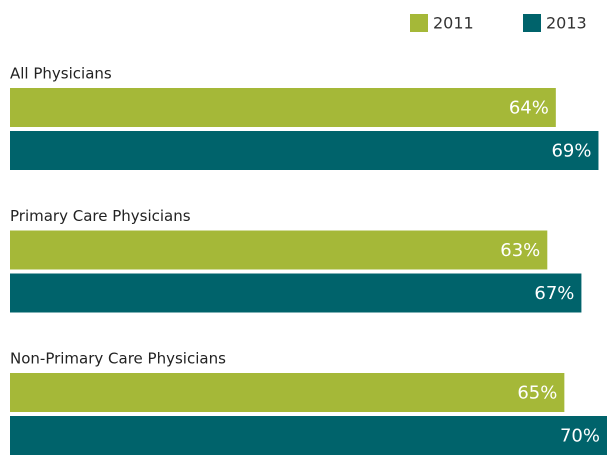  I want to click on value-label: 65%, so click(537, 393).